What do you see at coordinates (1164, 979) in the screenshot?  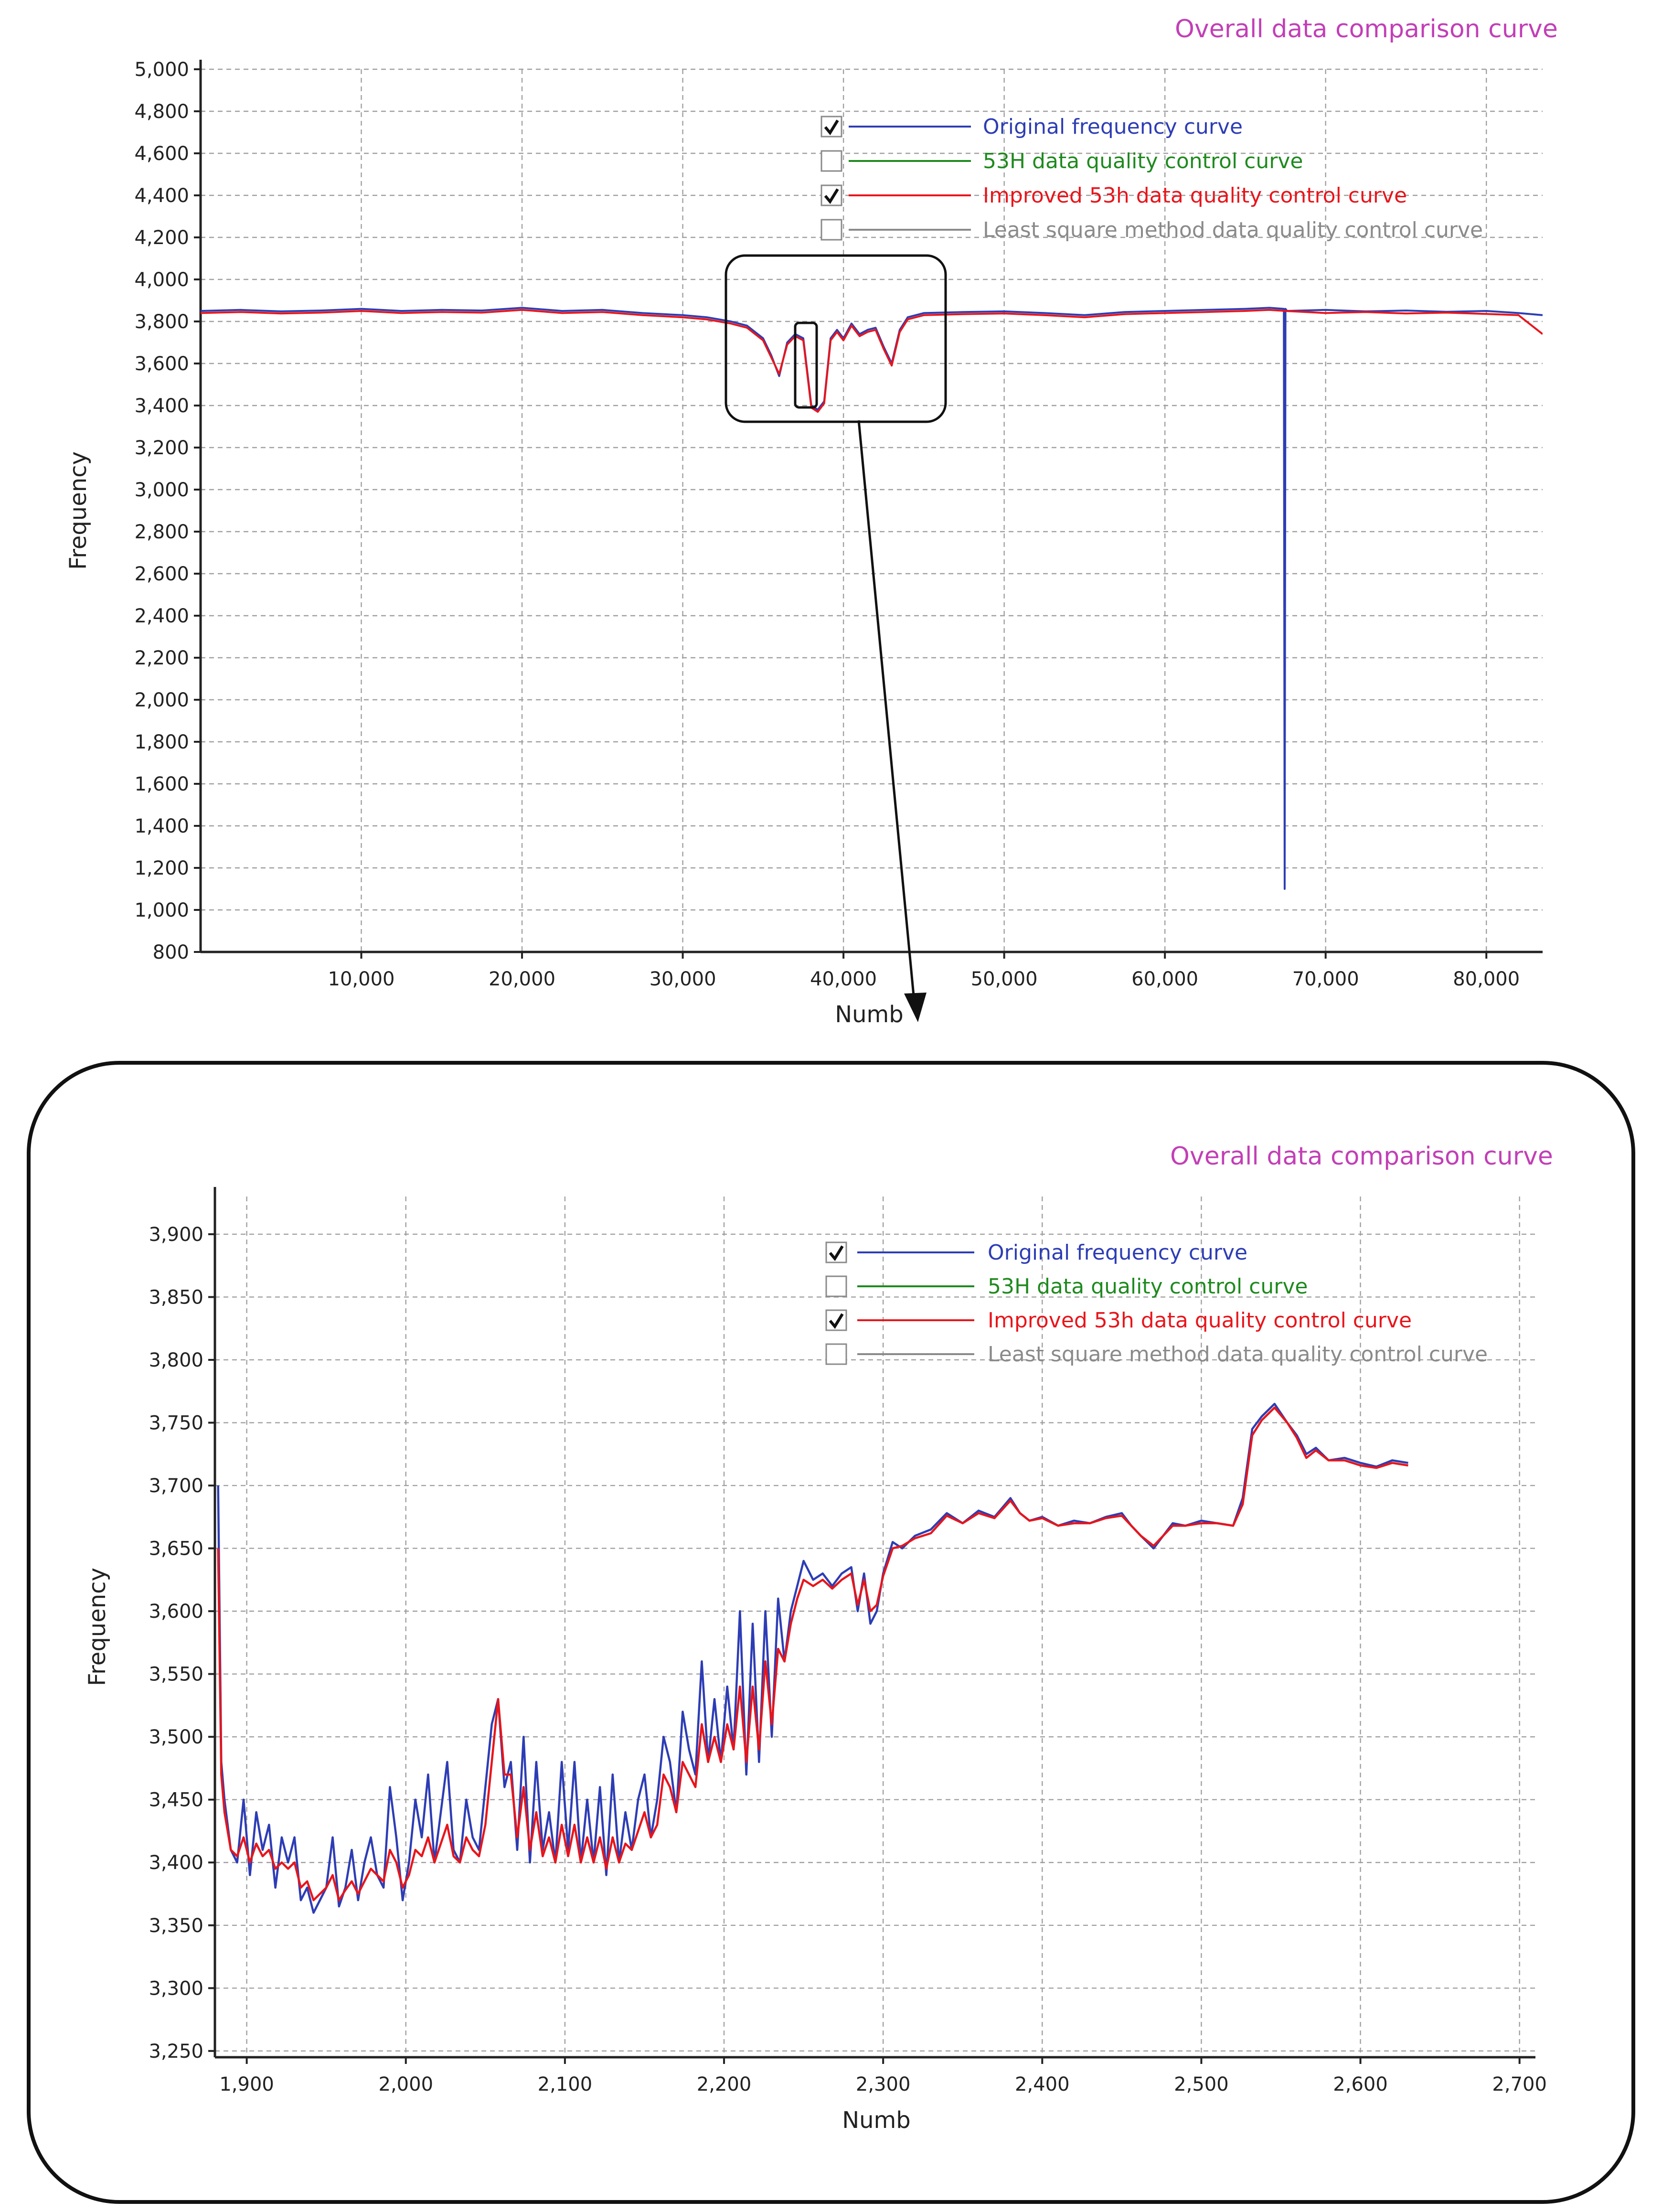 I see `x-tick-label: 60,000` at bounding box center [1164, 979].